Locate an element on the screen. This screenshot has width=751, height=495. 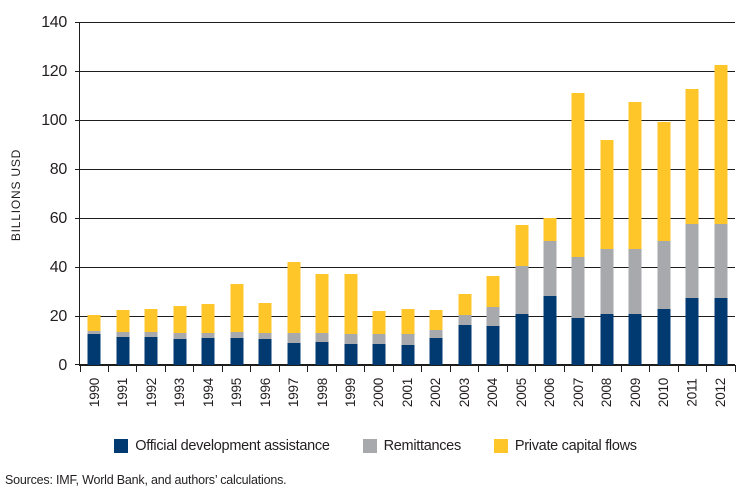
x-tick-label-text: 1999 is located at coordinates (351, 392).